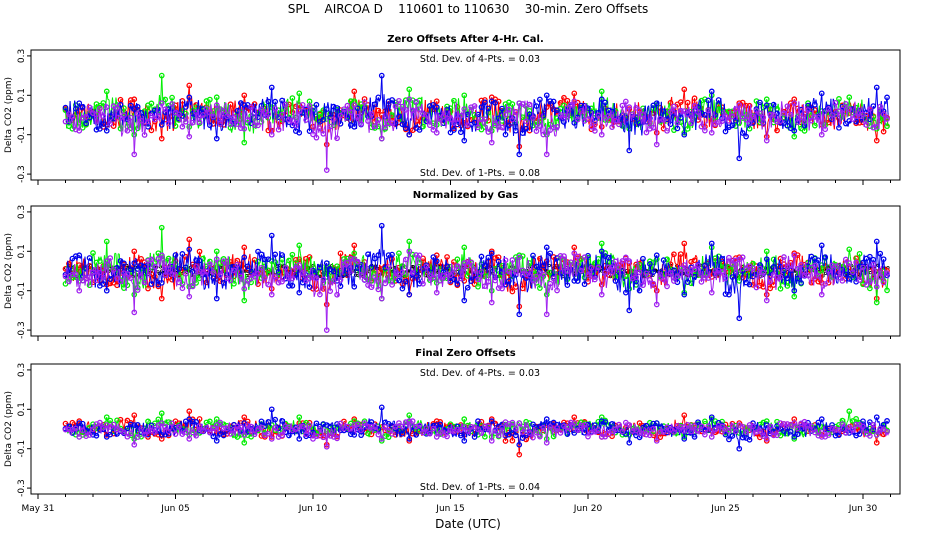  Describe the element at coordinates (22, 174) in the screenshot. I see `y-tick-label: -0.3` at that location.